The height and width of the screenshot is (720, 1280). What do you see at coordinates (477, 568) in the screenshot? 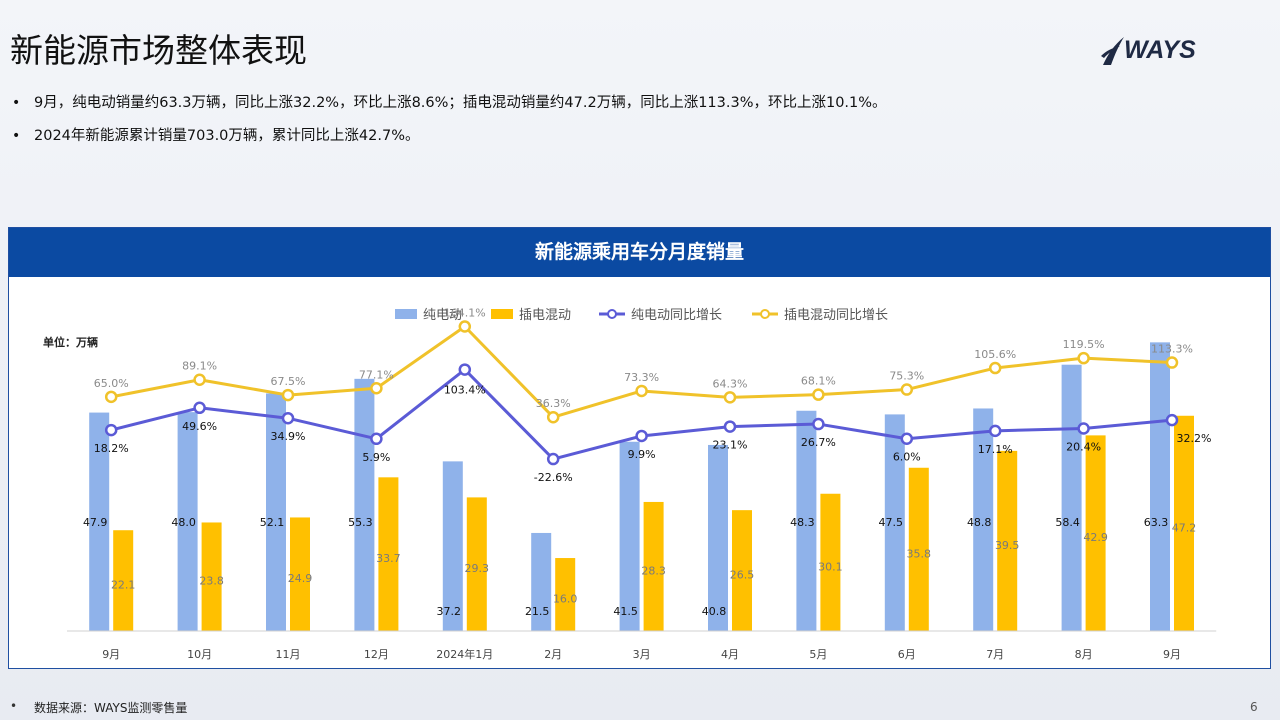
I see `bar-label-phev: 29.3` at bounding box center [477, 568].